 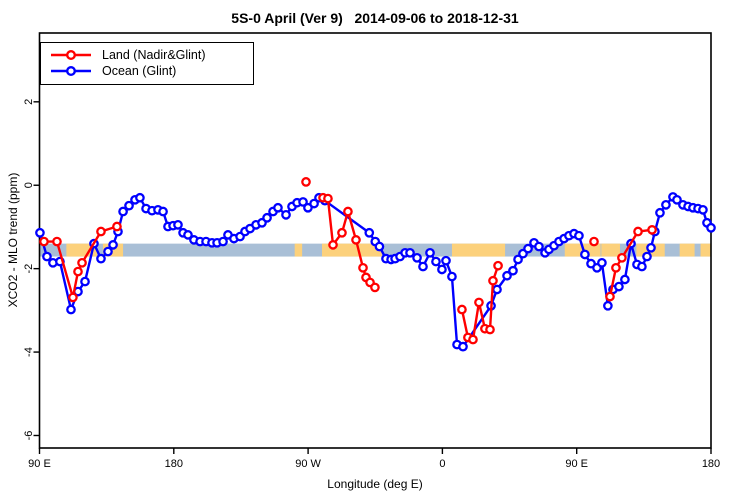 What do you see at coordinates (154, 55) in the screenshot?
I see `legend-label-land: Land (Nadir&Glint)` at bounding box center [154, 55].